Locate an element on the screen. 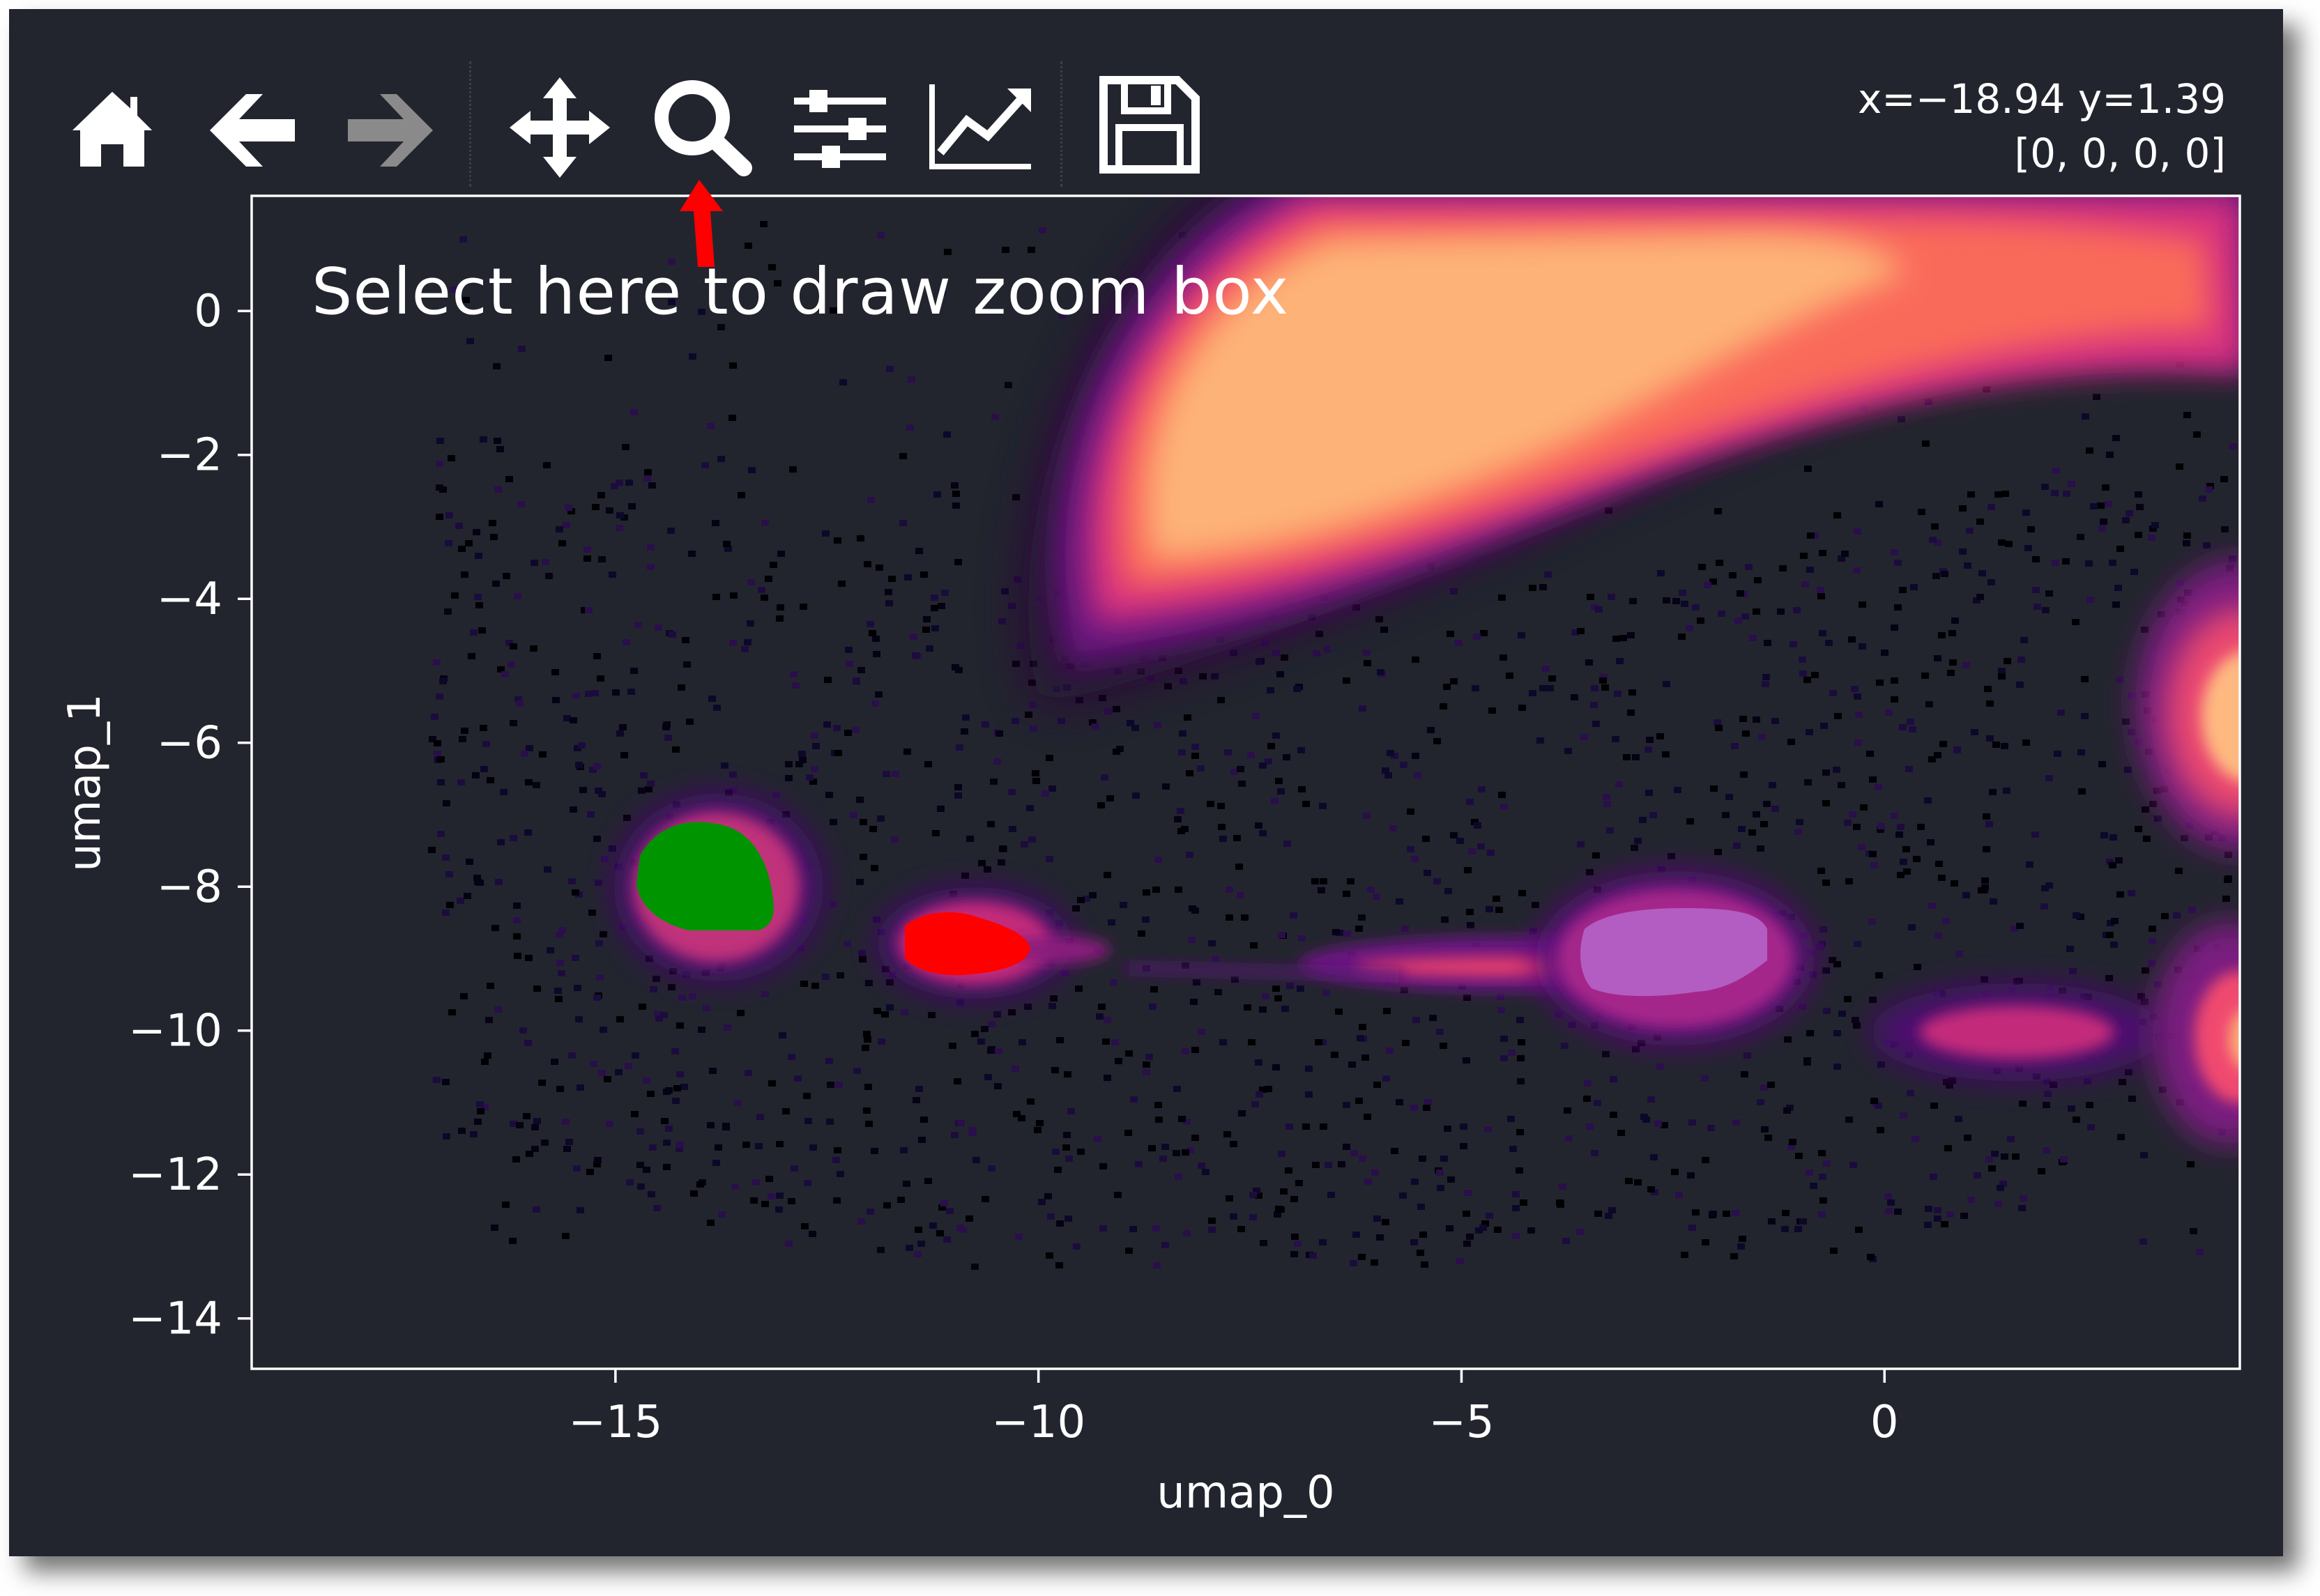 The height and width of the screenshot is (1596, 2320). pan-button is located at coordinates (560, 123).